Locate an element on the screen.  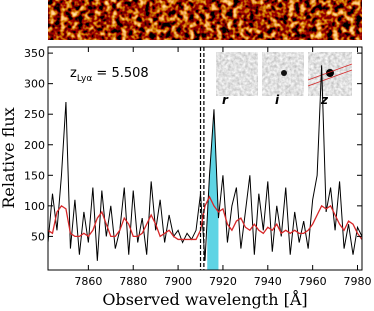
redshift-annotation: zLyα = 5.508 is located at coordinates (109, 75).